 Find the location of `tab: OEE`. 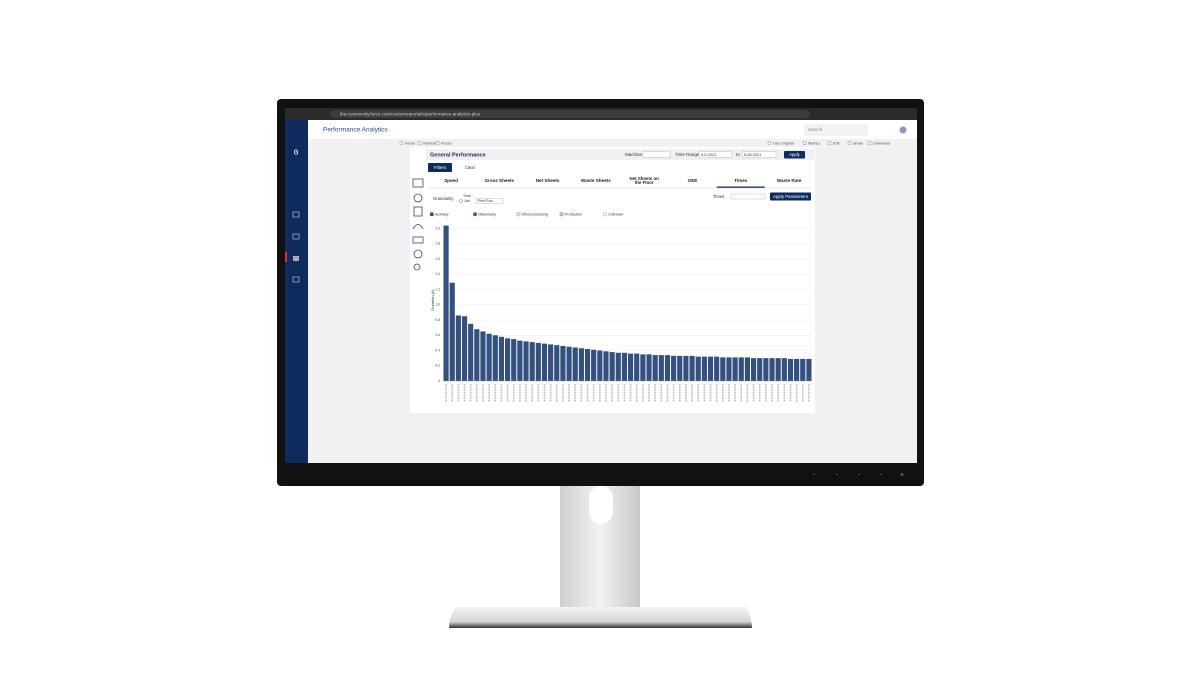

tab: OEE is located at coordinates (693, 180).